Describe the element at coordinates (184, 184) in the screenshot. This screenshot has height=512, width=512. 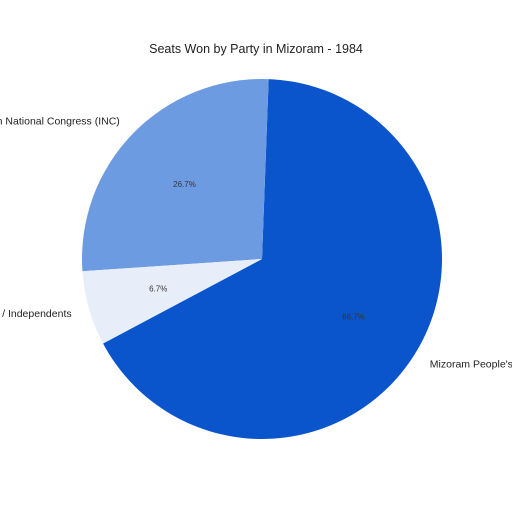
I see `slice-percent-indian-national-congress-inc: 26.7%` at that location.